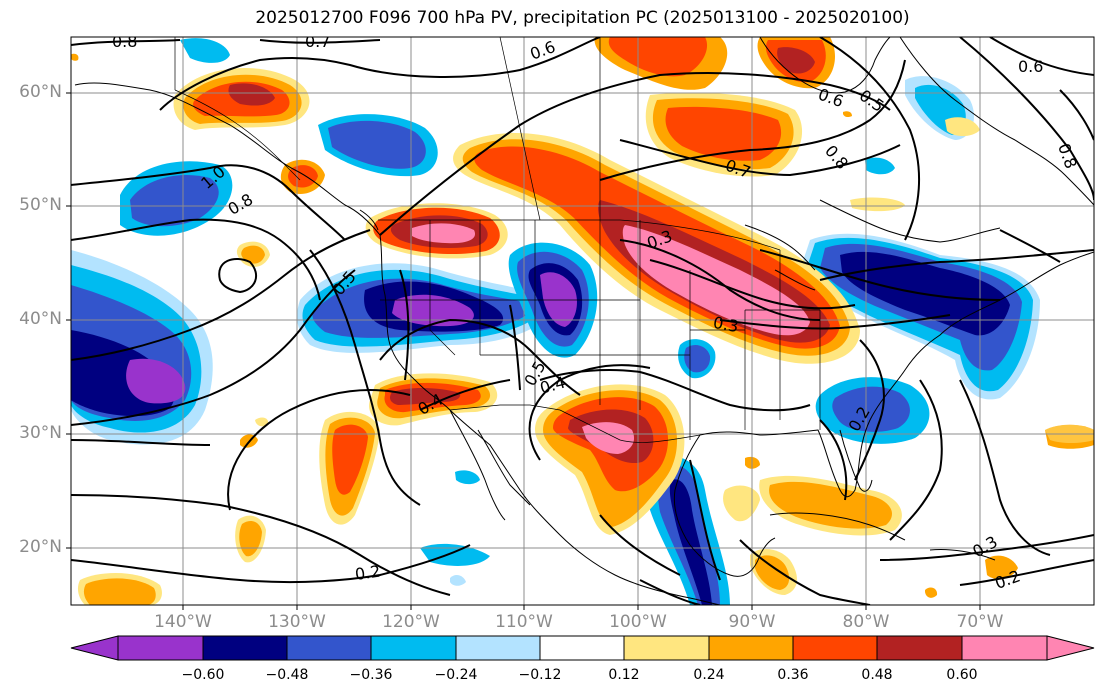  I want to click on lon-label: 90°W, so click(752, 622).